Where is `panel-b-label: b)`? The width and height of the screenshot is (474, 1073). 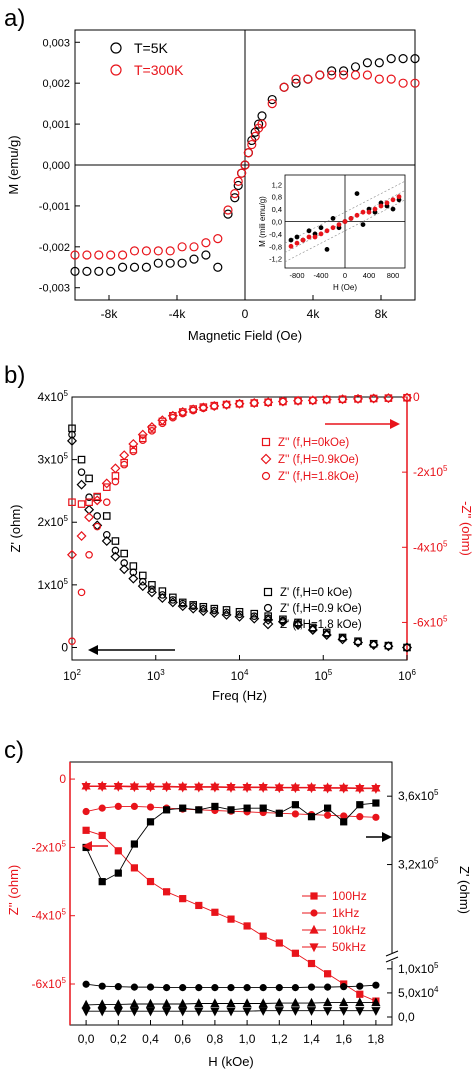
panel-b-label: b) is located at coordinates (14, 375).